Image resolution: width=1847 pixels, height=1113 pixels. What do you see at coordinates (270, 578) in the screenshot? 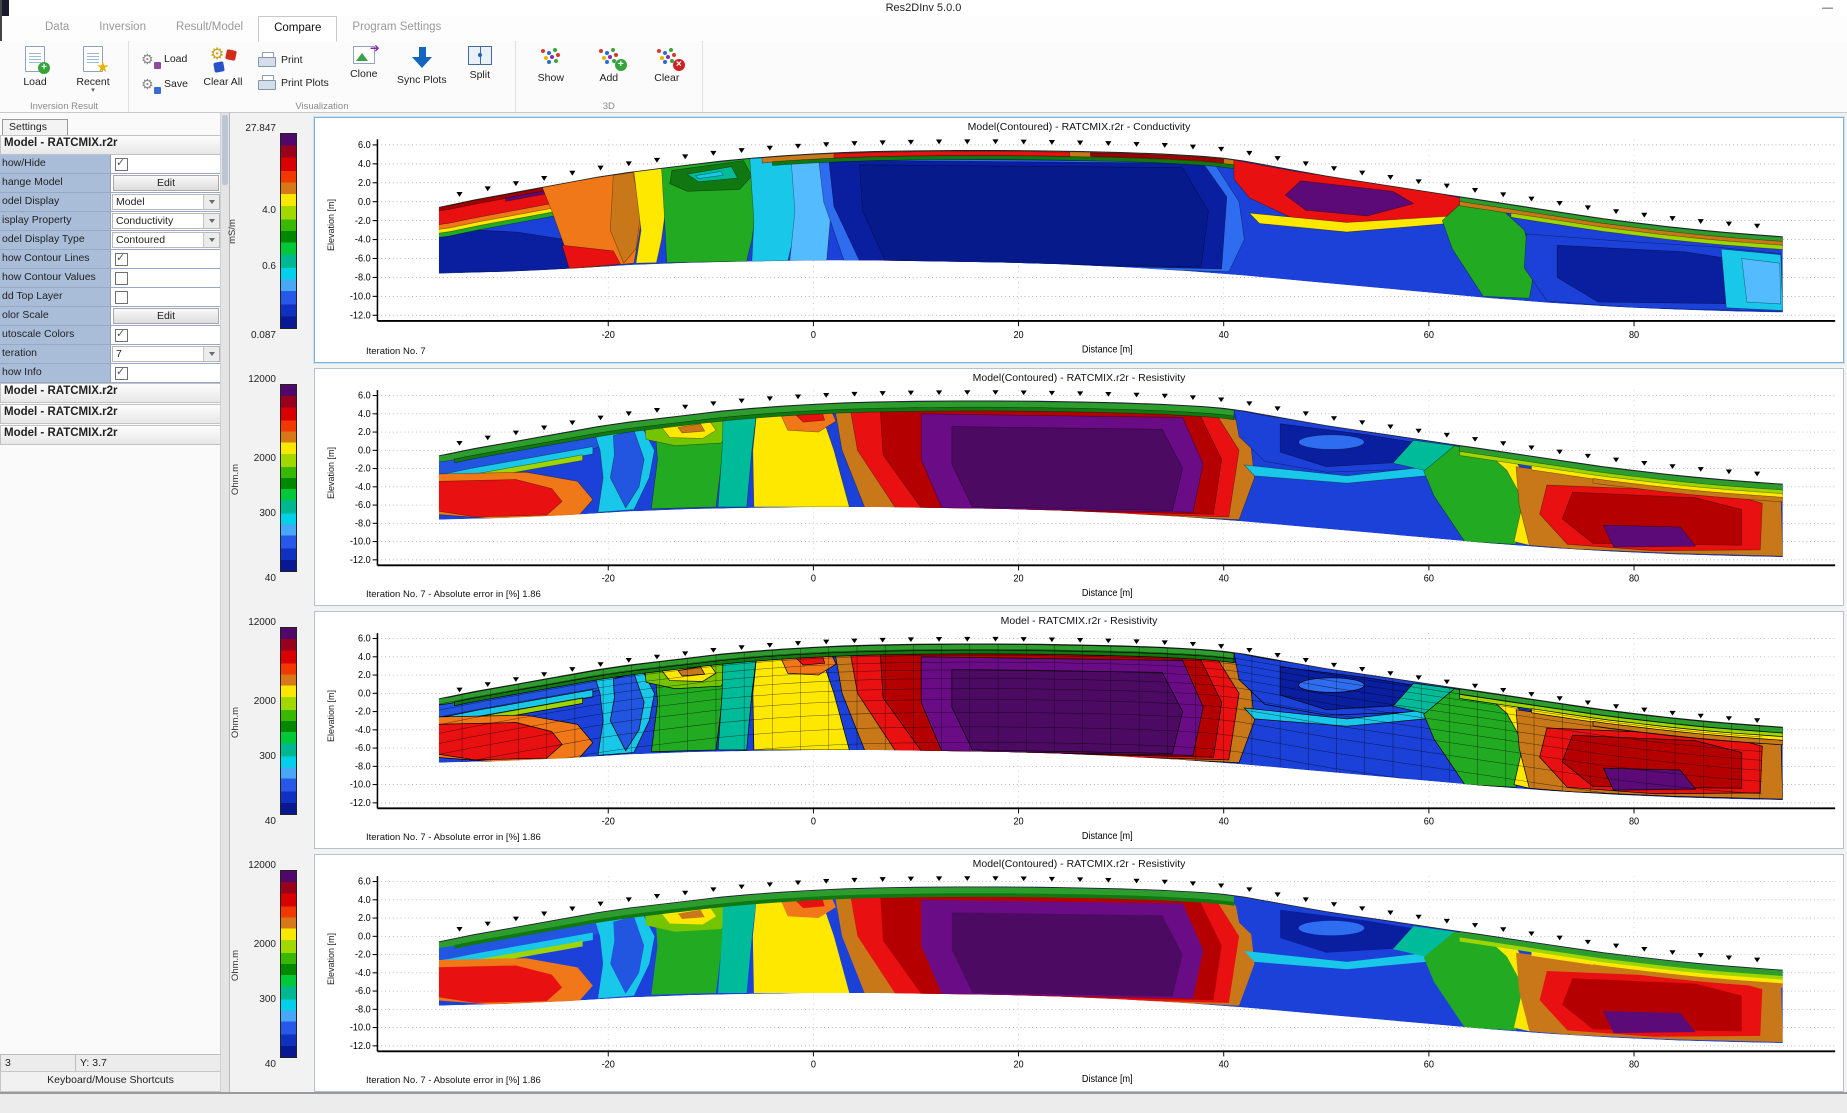
I see `colorbar-tick-label: 40` at bounding box center [270, 578].